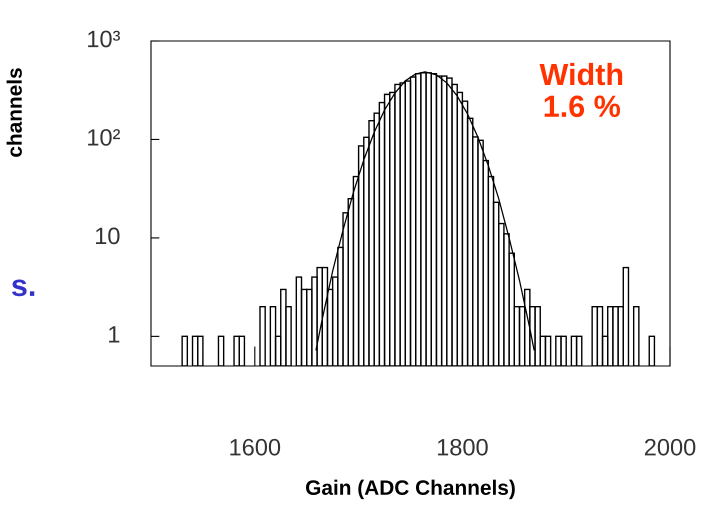 Image resolution: width=719 pixels, height=506 pixels. Describe the element at coordinates (23, 287) in the screenshot. I see `text: s.` at that location.